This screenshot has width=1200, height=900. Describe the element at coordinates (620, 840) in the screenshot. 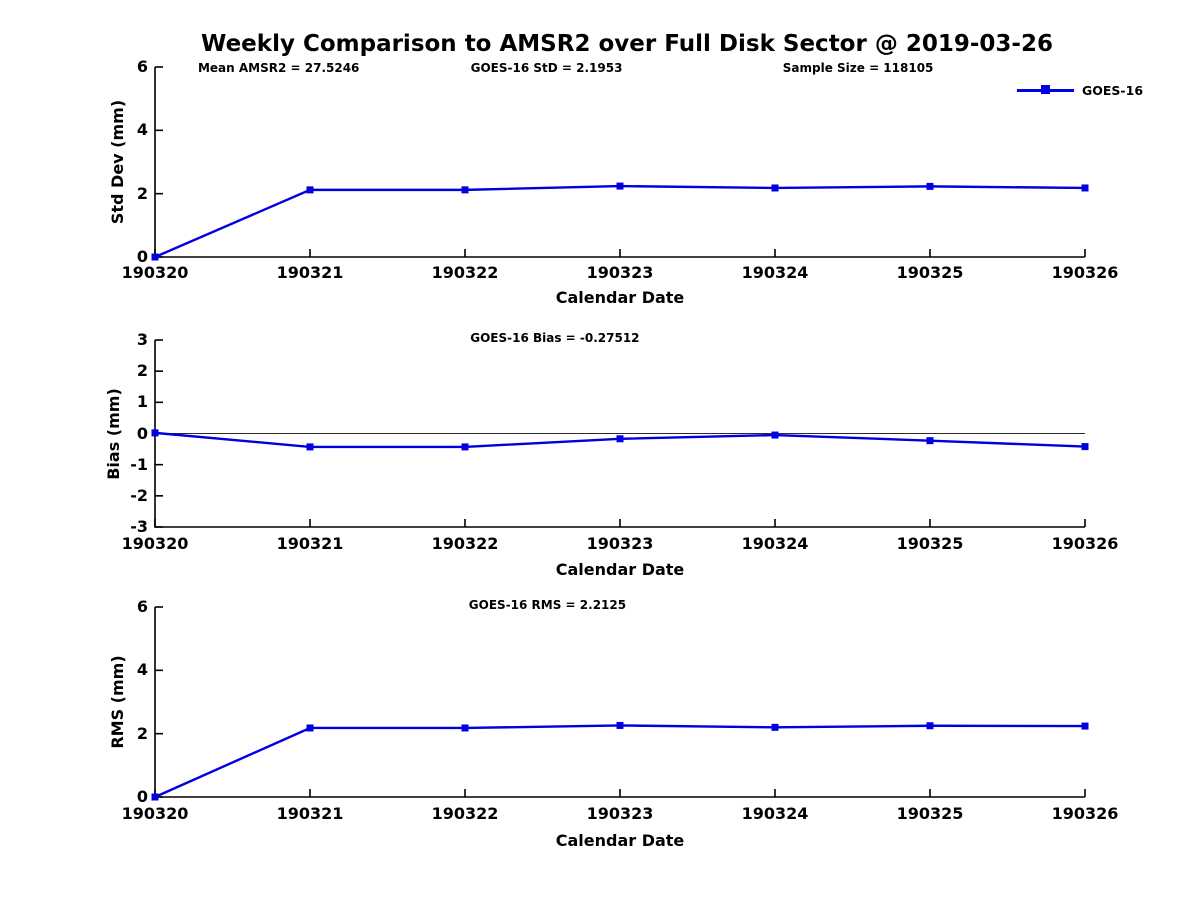

I see `rms-x-axis-label: Calendar Date` at that location.